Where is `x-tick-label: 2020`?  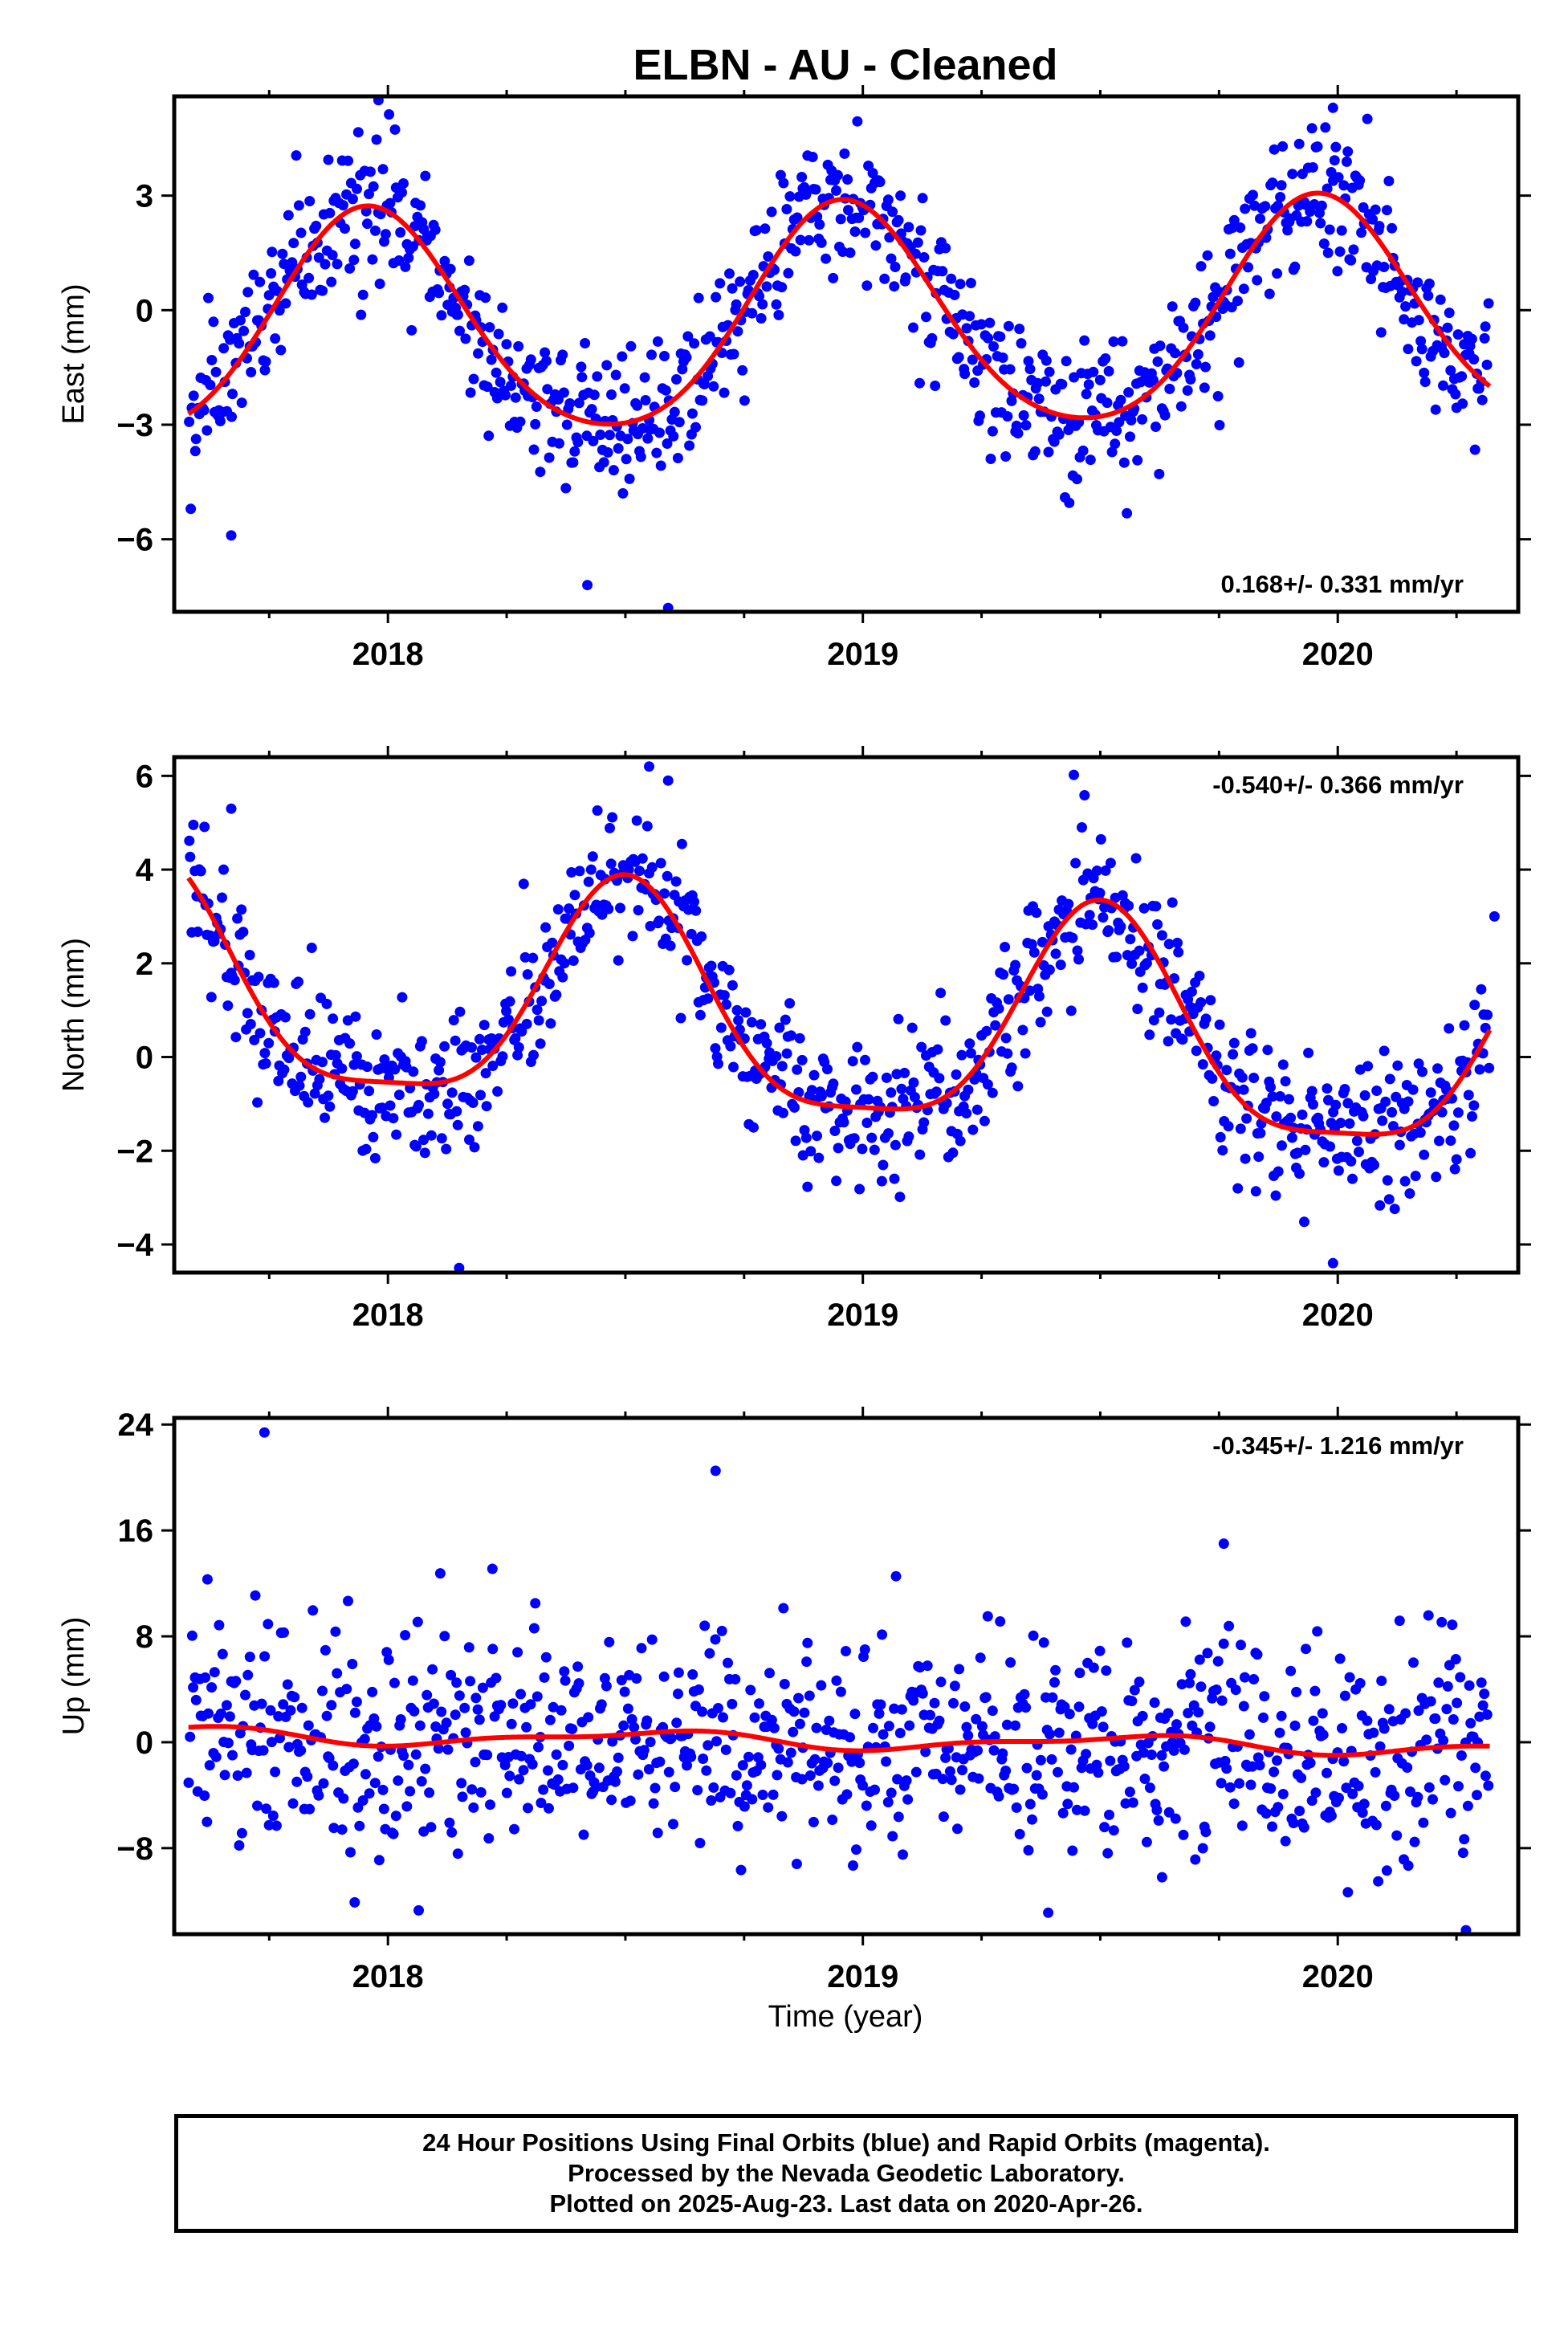 x-tick-label: 2020 is located at coordinates (1338, 654).